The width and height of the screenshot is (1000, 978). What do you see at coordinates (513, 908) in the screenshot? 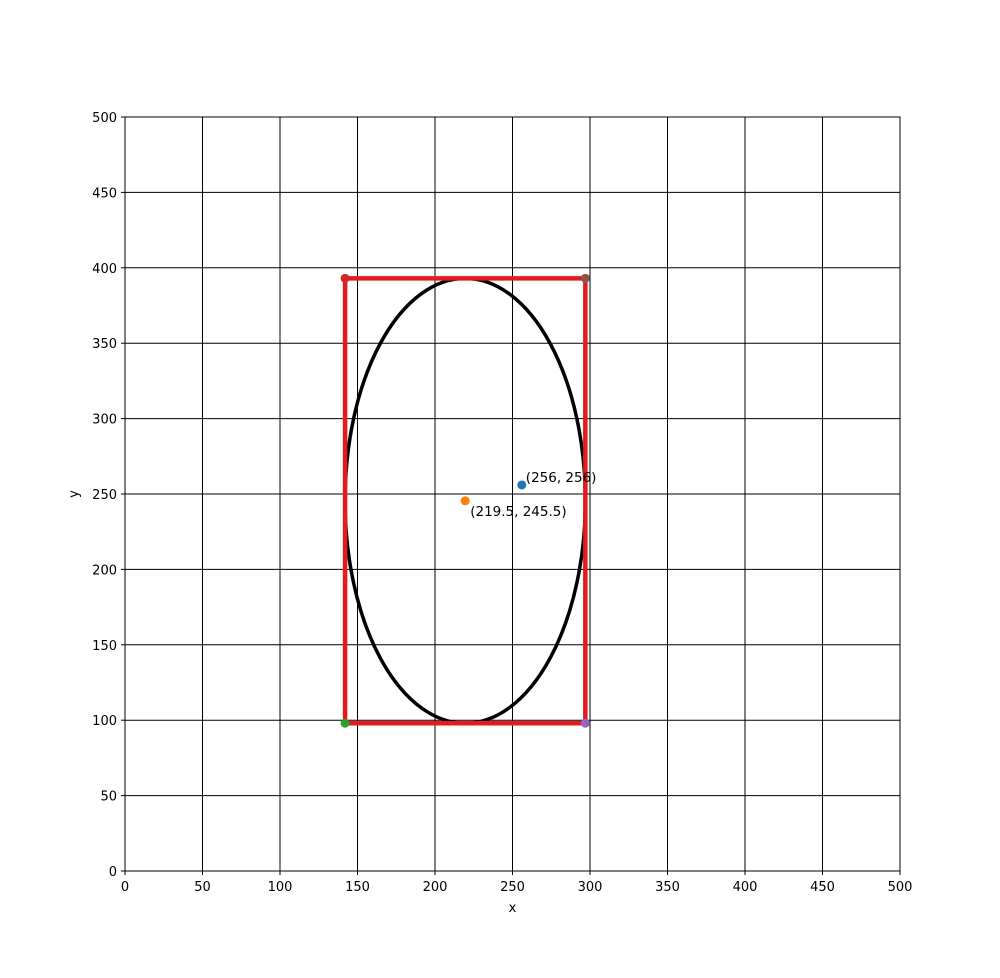
I see `x-axis-label: x` at bounding box center [513, 908].